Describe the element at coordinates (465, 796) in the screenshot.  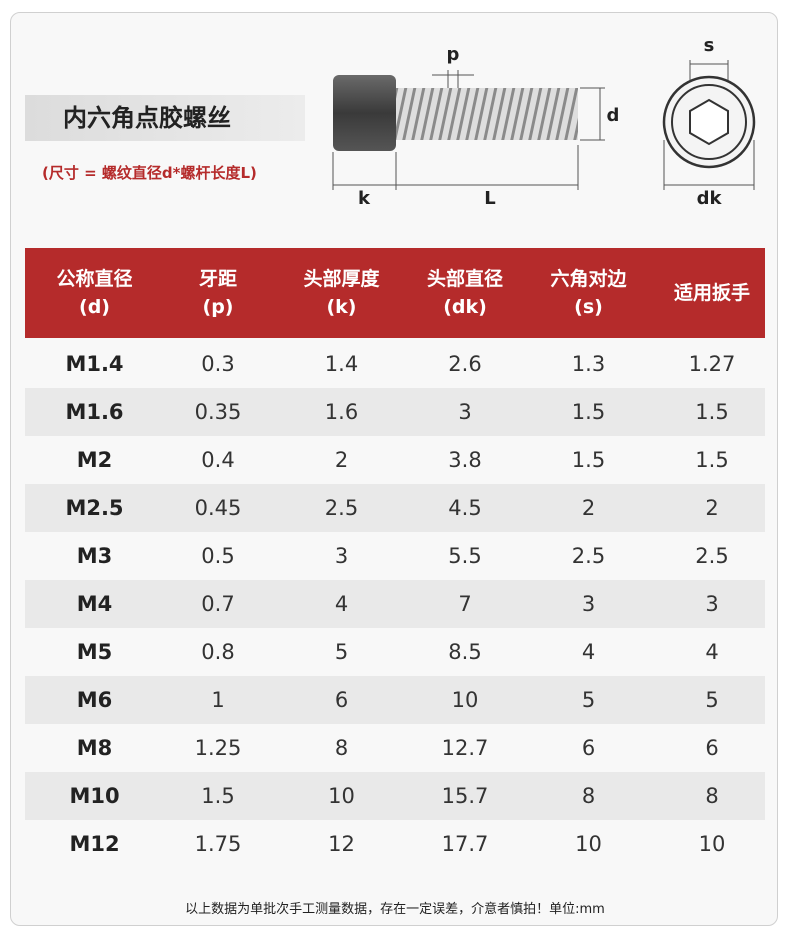
I see `value-cell: 15.7` at that location.